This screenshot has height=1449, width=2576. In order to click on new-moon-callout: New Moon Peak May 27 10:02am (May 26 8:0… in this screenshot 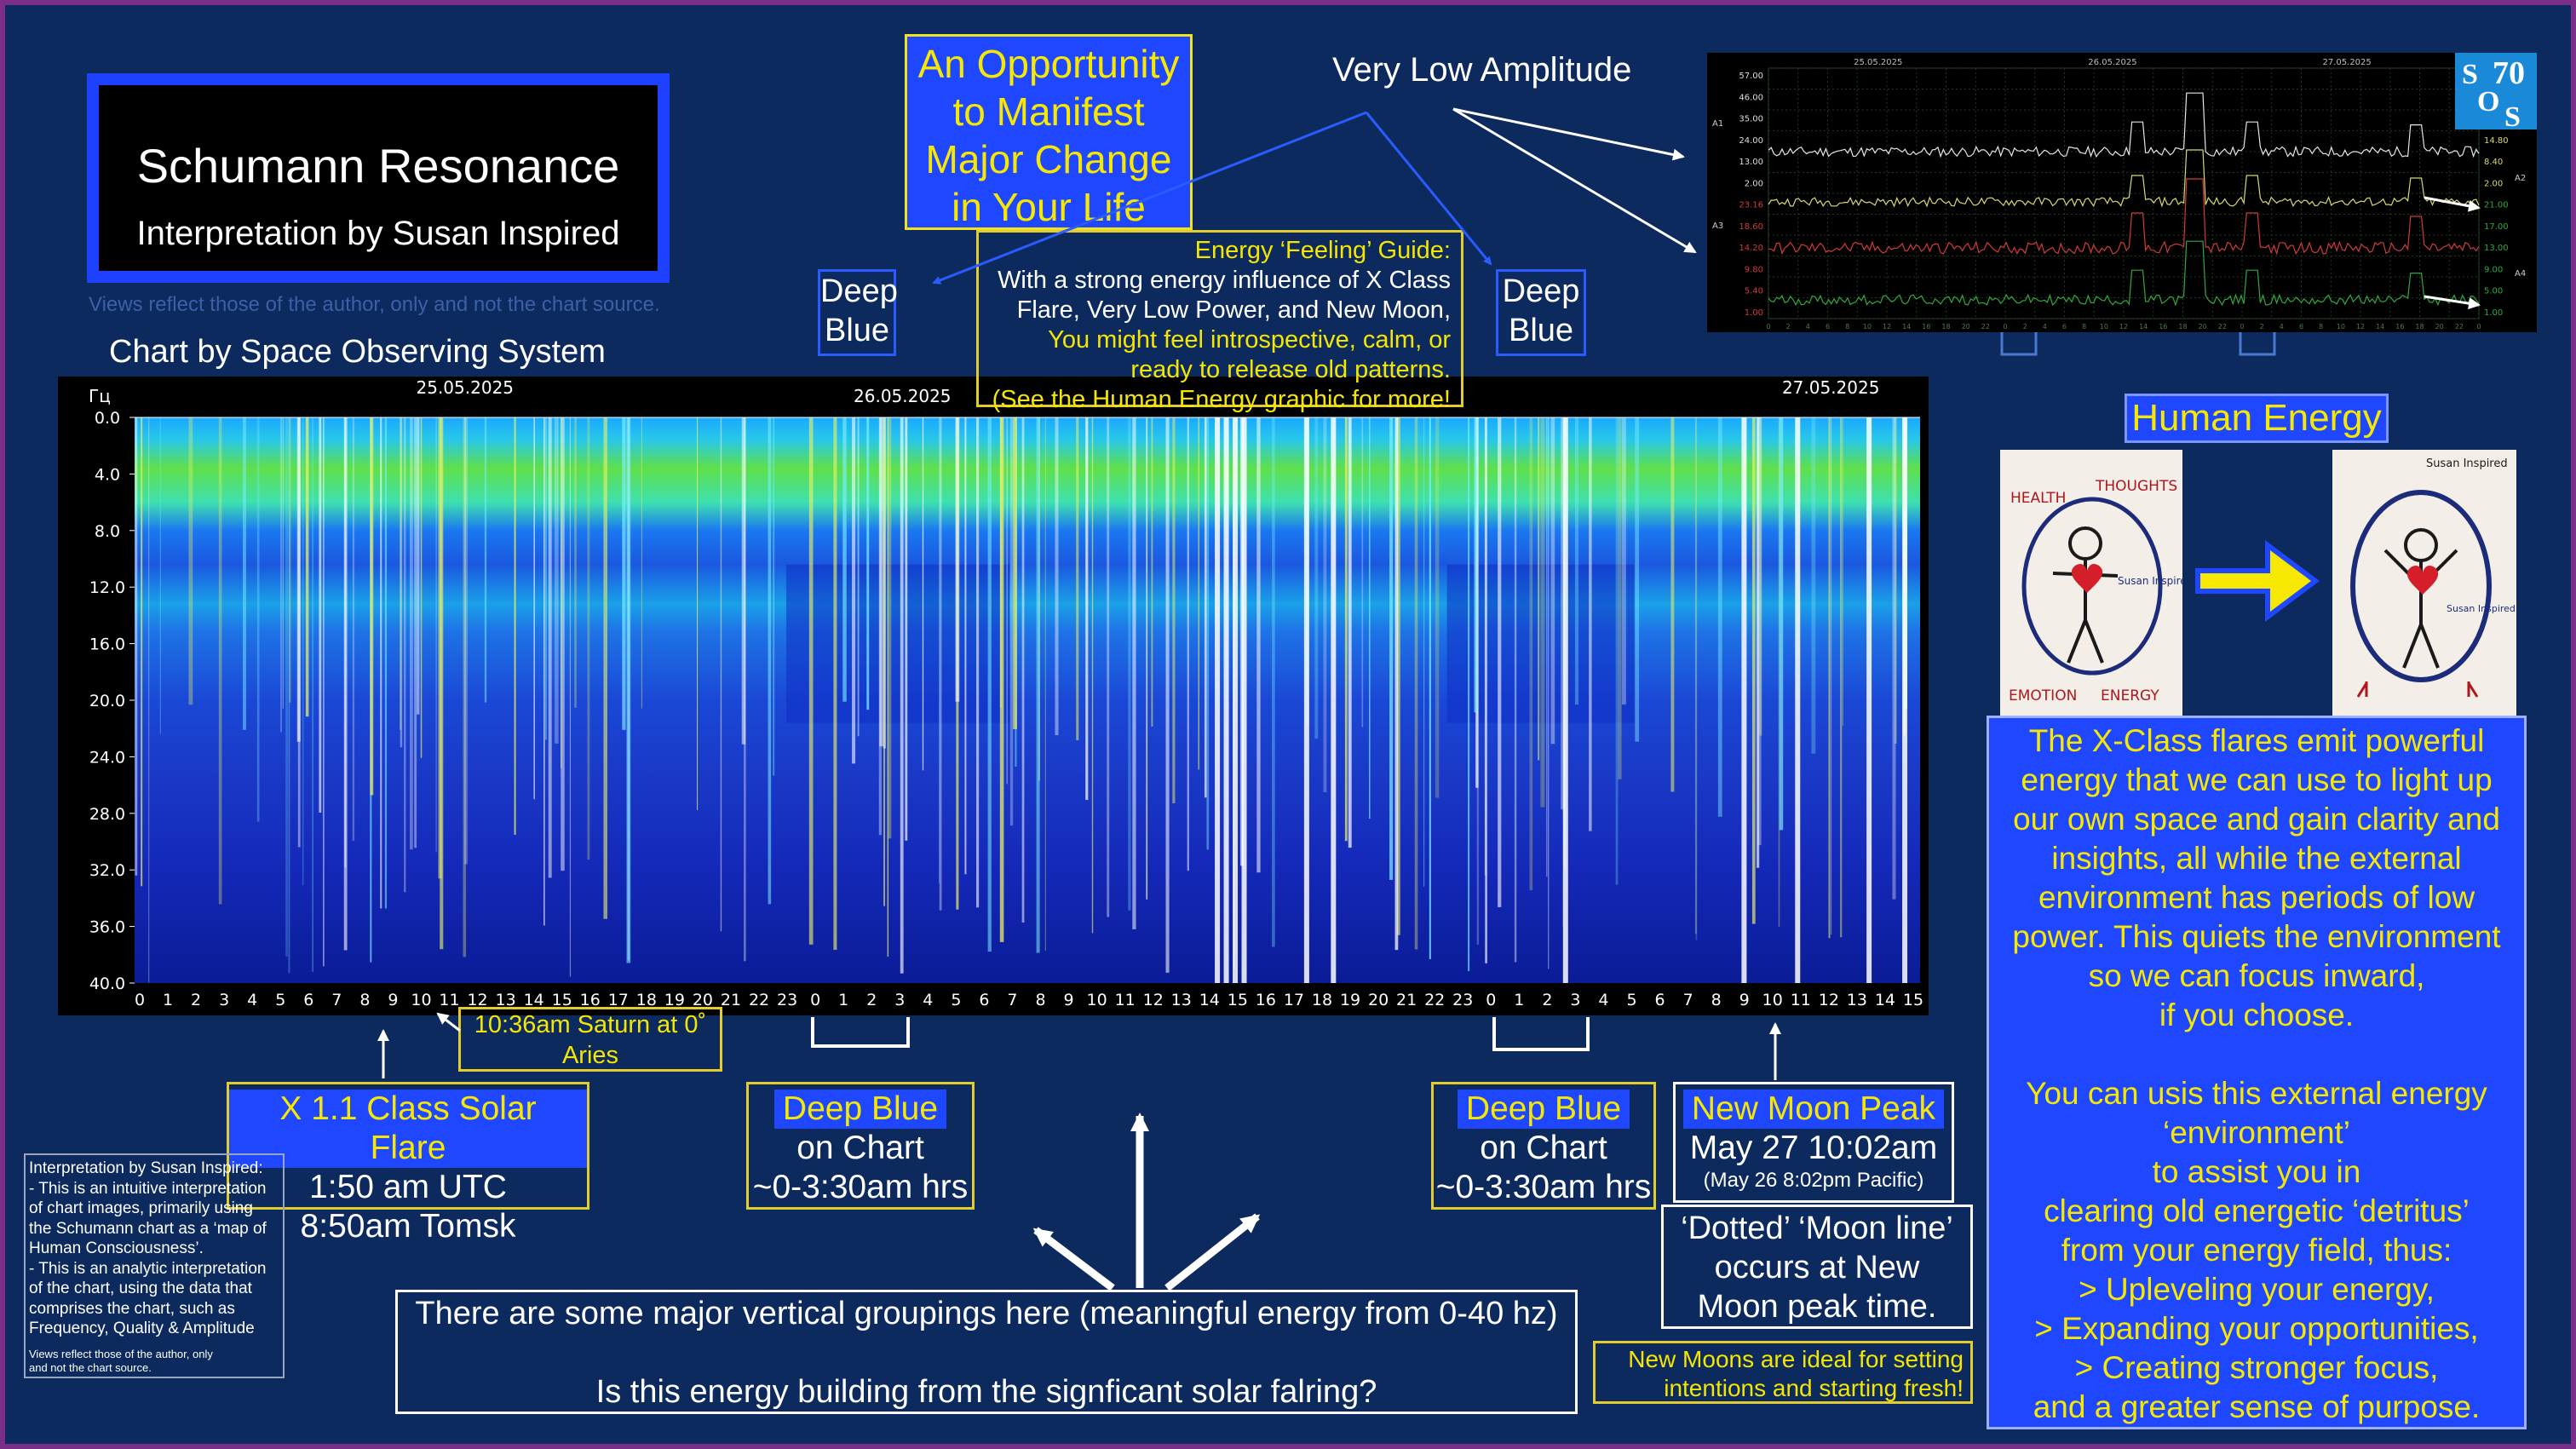, I will do `click(1814, 1143)`.